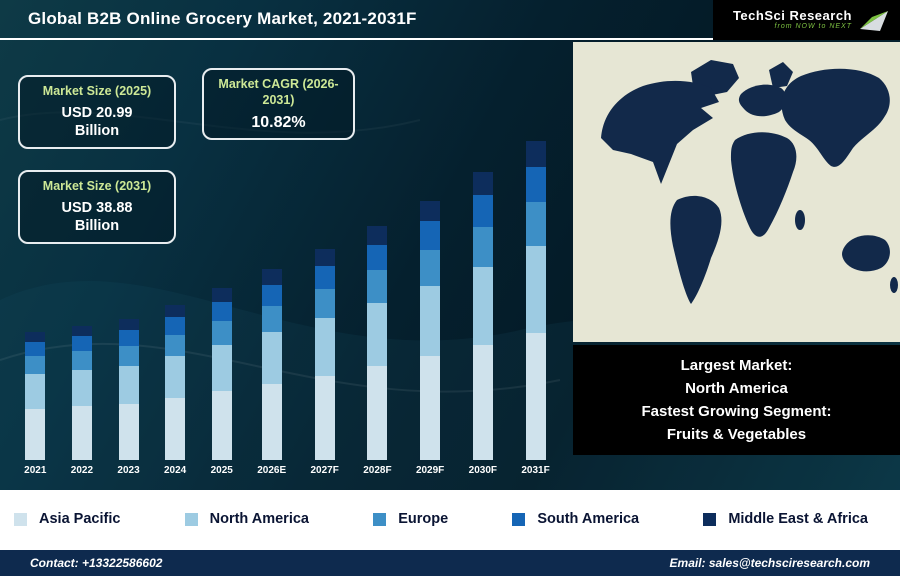 This screenshot has width=900, height=576. Describe the element at coordinates (80, 519) in the screenshot. I see `legend-label: Asia Pacific` at that location.